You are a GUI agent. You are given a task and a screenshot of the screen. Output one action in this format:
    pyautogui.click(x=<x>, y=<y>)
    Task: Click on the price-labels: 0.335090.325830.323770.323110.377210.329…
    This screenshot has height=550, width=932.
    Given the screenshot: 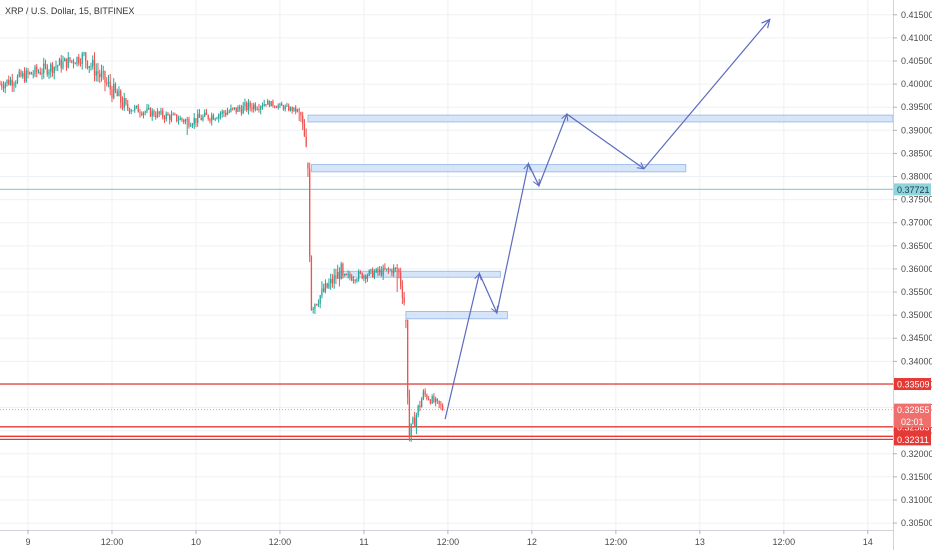 What is the action you would take?
    pyautogui.click(x=912, y=314)
    